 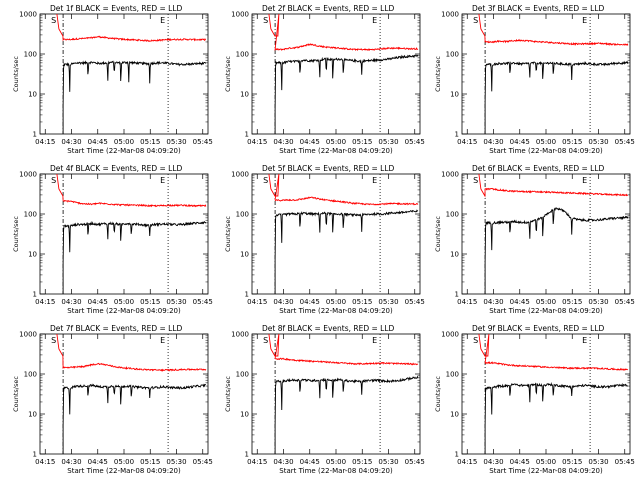 What do you see at coordinates (116, 328) in the screenshot?
I see `panel-title: Det 7f BLACK = Events, RED = LLD` at bounding box center [116, 328].